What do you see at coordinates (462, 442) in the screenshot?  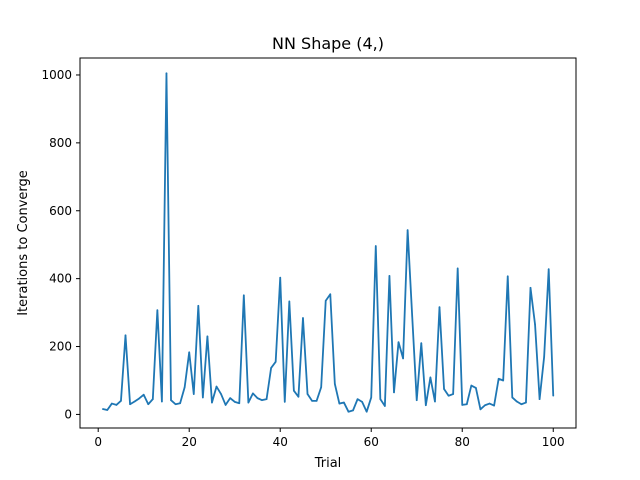 I see `x-tick-label: 80` at bounding box center [462, 442].